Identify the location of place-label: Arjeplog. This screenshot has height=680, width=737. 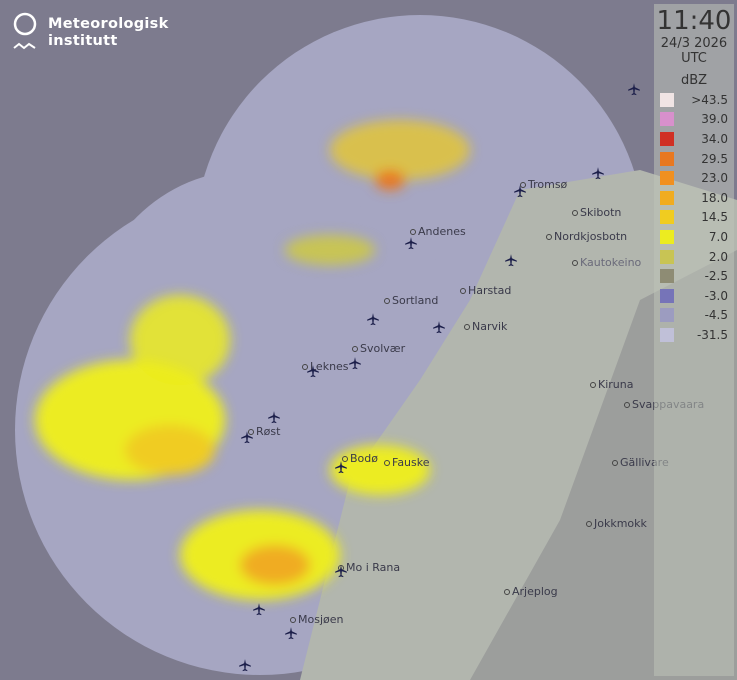
(531, 591).